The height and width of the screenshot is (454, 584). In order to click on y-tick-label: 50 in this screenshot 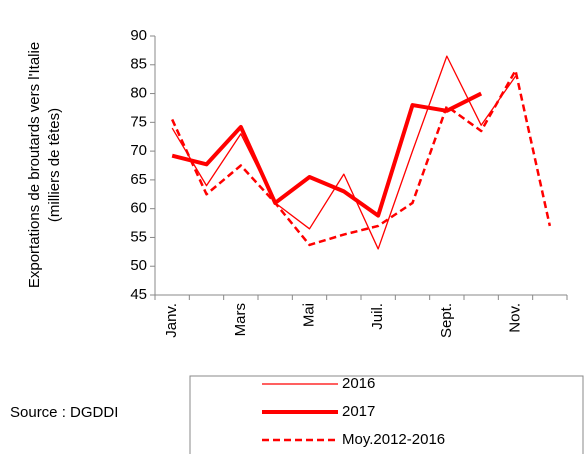, I will do `click(138, 265)`.